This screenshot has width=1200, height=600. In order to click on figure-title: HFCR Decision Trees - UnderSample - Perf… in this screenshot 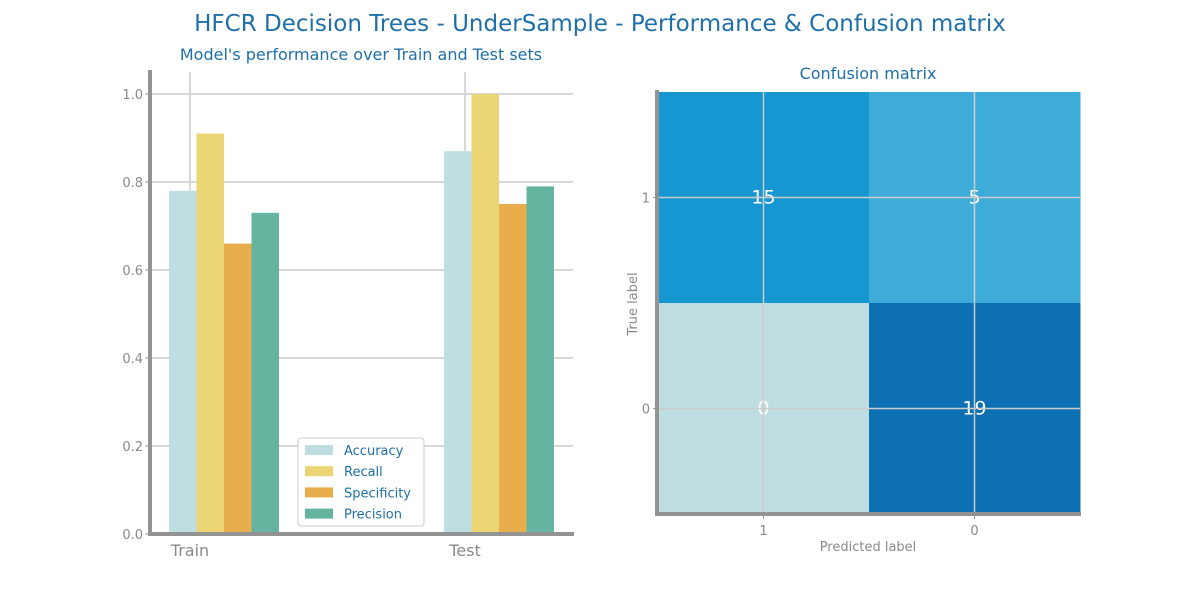, I will do `click(600, 24)`.